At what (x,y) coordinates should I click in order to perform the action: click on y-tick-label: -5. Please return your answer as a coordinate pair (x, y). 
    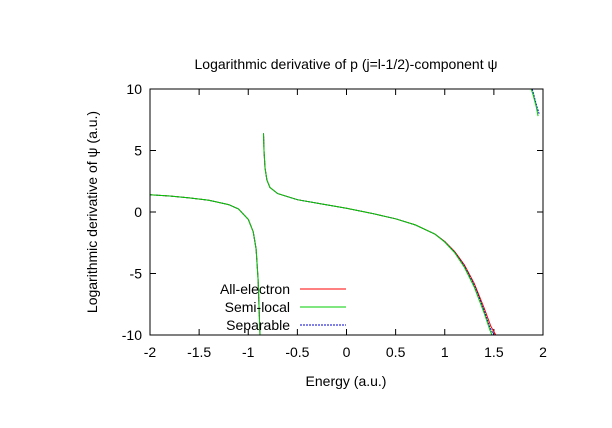
    Looking at the image, I should click on (136, 274).